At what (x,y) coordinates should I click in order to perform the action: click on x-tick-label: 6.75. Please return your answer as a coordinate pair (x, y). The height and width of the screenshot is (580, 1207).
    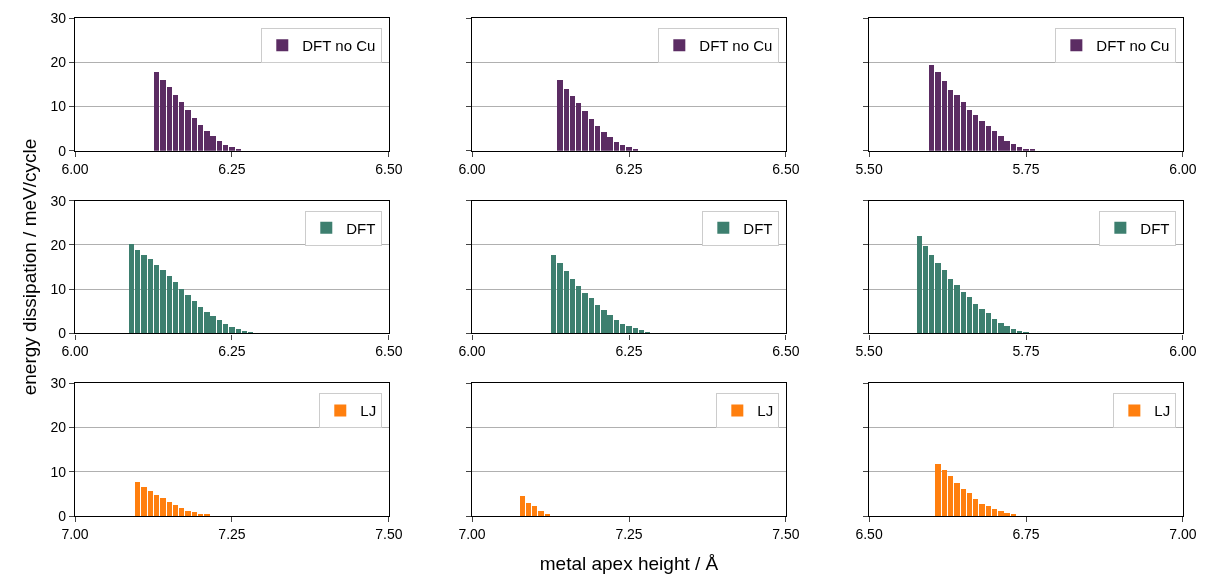
    Looking at the image, I should click on (1026, 533).